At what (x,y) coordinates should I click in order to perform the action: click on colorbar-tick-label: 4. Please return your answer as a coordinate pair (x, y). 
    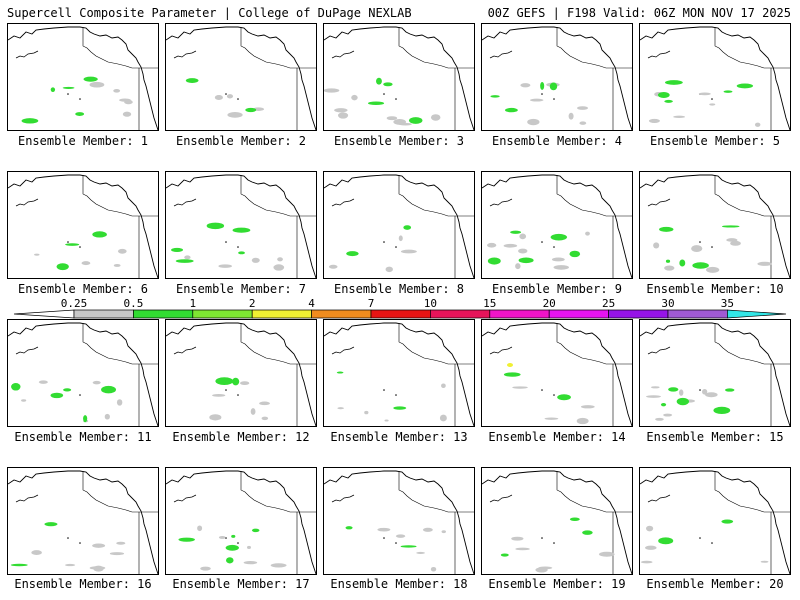
    Looking at the image, I should click on (311, 303).